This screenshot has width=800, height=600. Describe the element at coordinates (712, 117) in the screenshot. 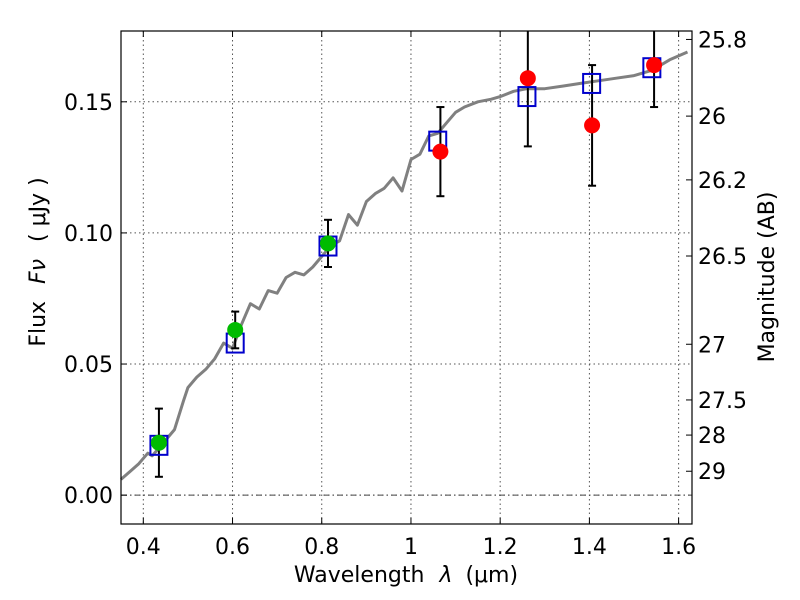

I see `magnitude-tick-label: 26` at that location.